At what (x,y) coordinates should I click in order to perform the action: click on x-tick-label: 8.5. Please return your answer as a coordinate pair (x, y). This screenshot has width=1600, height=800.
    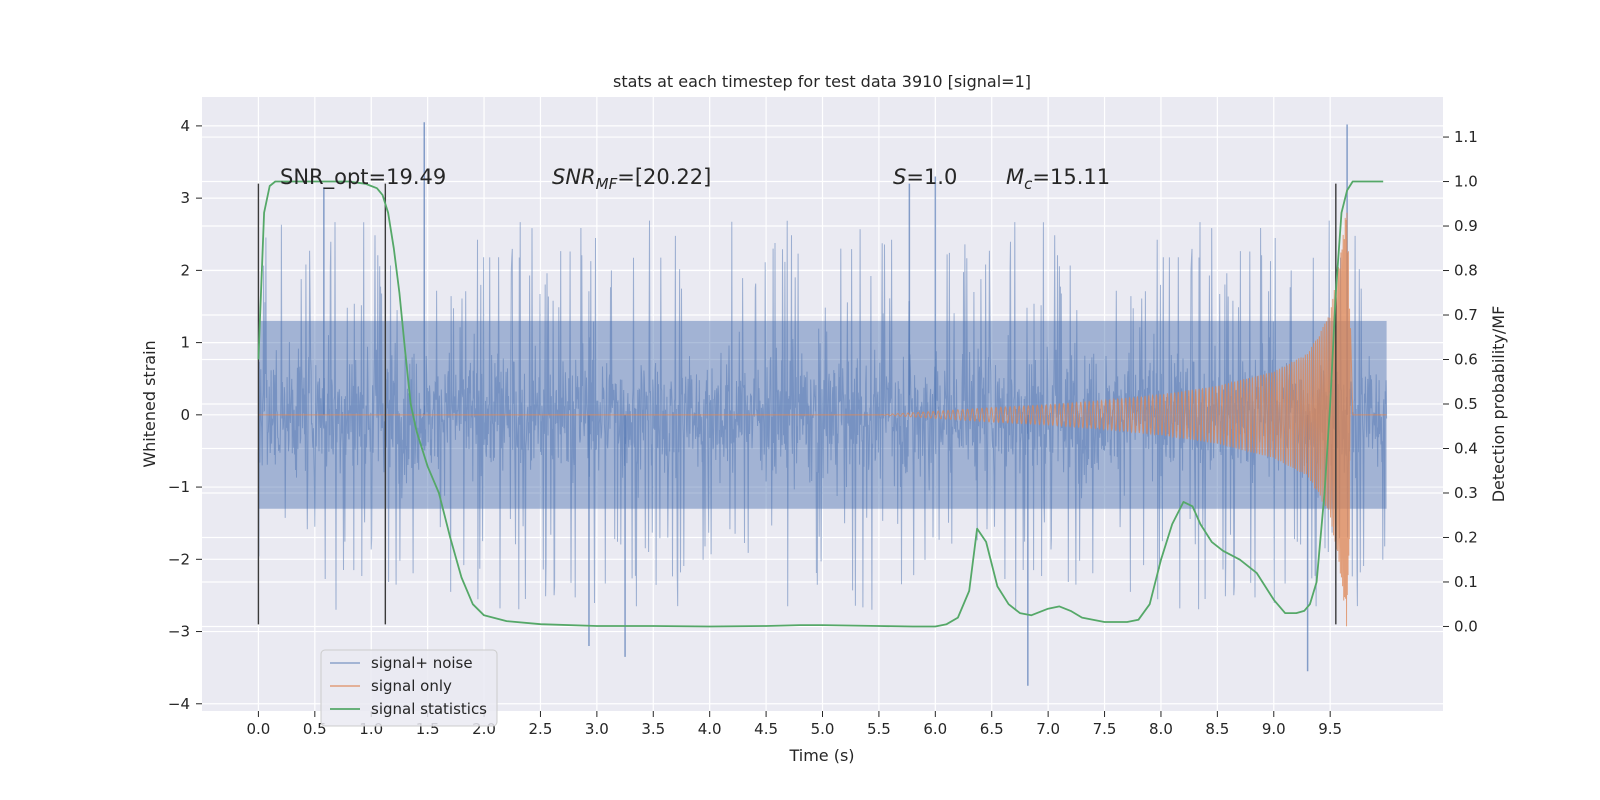
    Looking at the image, I should click on (1217, 729).